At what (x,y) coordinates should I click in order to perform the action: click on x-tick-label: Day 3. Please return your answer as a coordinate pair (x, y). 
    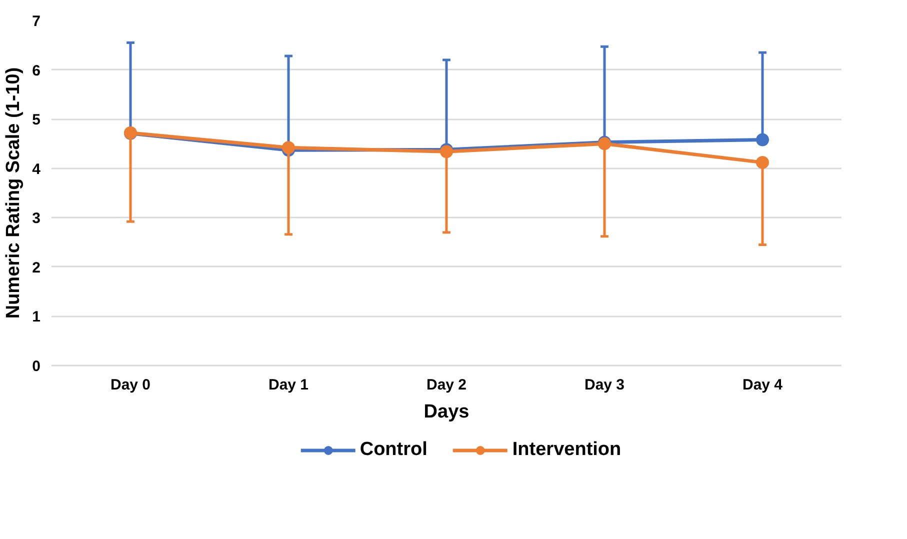
    Looking at the image, I should click on (604, 385).